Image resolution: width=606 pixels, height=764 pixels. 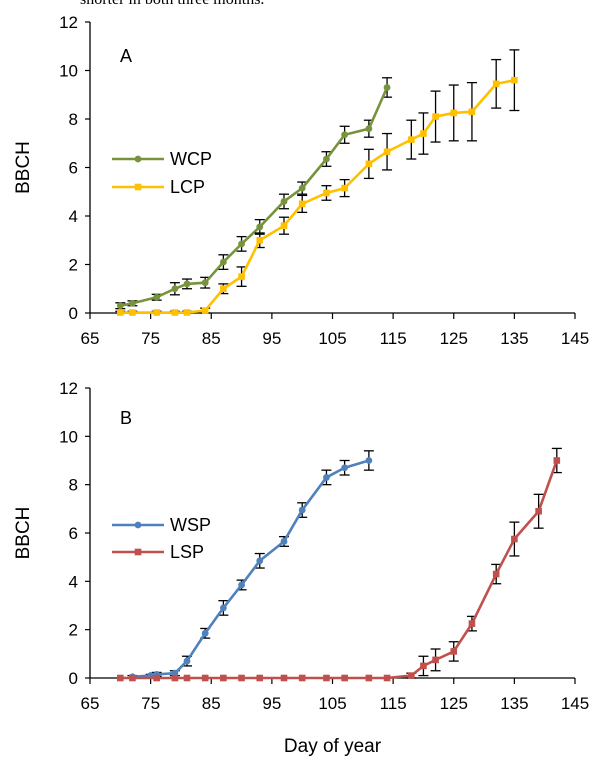 What do you see at coordinates (251, 569) in the screenshot?
I see `series-line` at bounding box center [251, 569].